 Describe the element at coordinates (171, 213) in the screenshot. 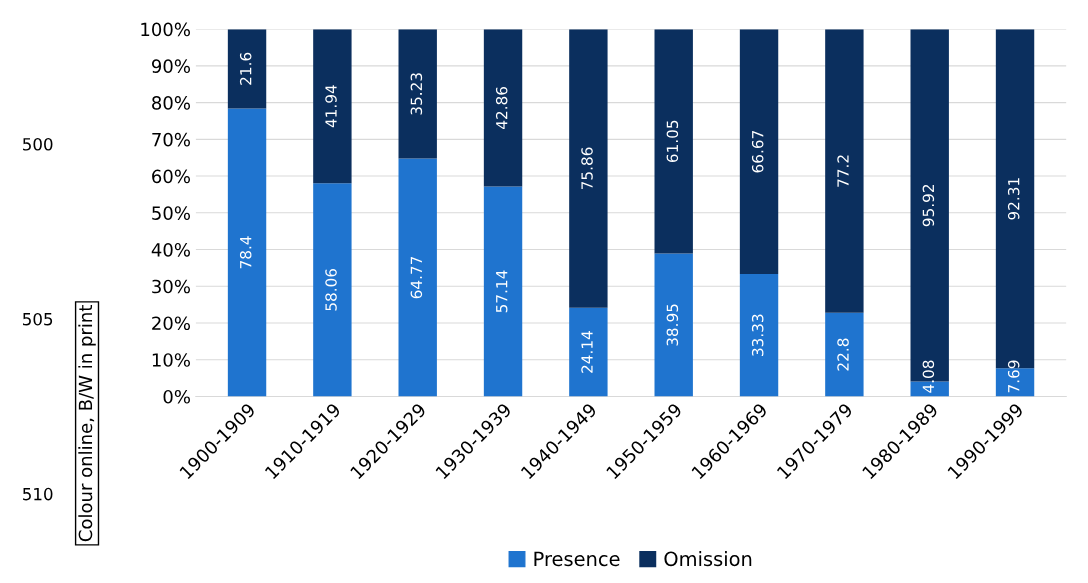

I see `y-tick-label: 50%` at that location.